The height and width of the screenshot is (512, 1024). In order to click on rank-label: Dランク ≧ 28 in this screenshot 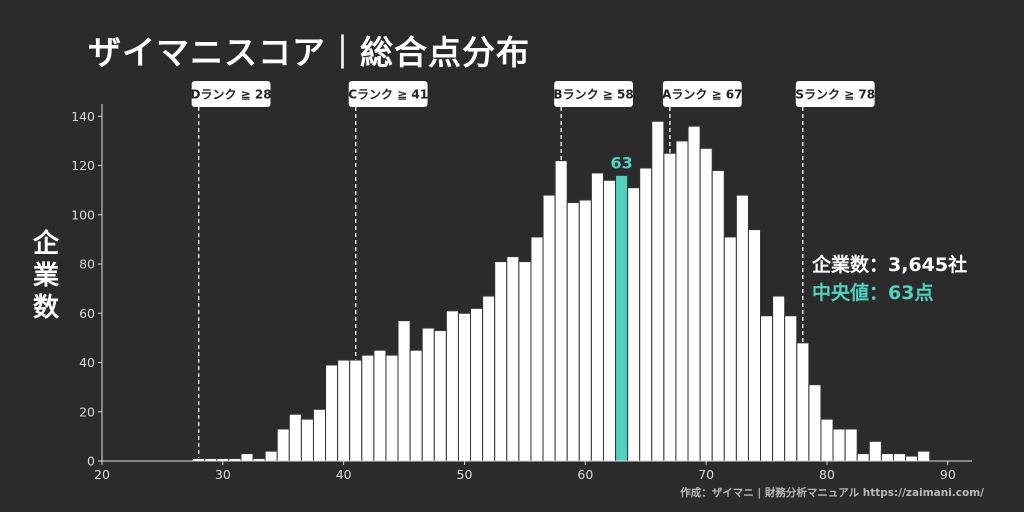, I will do `click(231, 95)`.